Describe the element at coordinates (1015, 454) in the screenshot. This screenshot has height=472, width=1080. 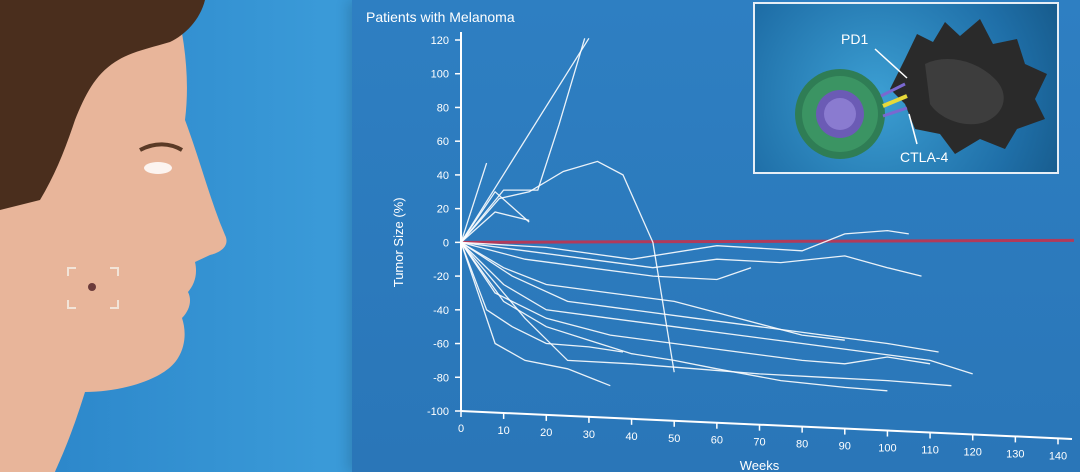
I see `x-tick-label: 130` at that location.